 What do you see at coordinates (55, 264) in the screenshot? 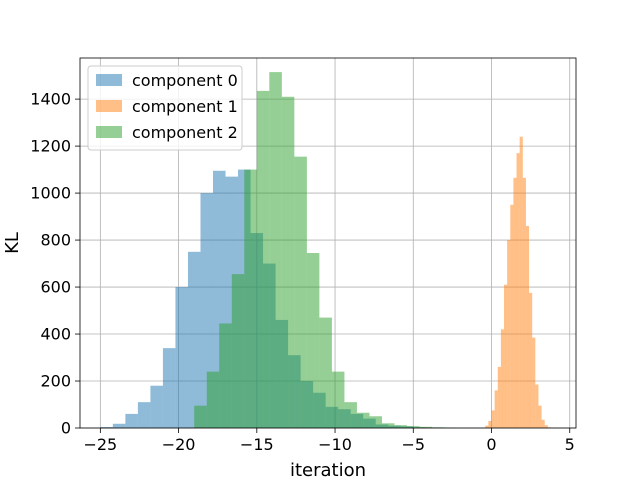
I see `y-axis: 0 200 400 600 800 1000 1200 1400` at bounding box center [55, 264].